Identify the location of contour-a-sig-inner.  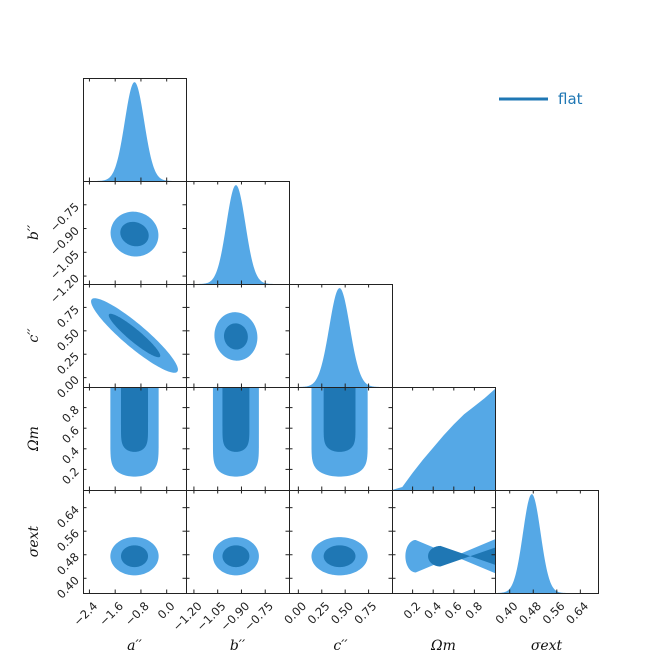
(134, 556).